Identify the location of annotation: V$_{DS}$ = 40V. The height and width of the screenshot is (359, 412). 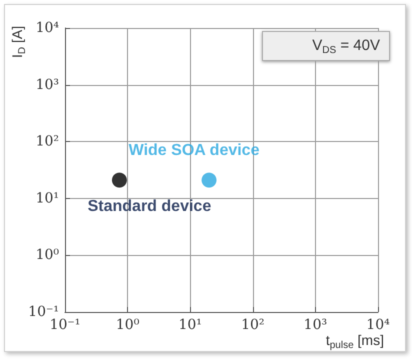
(346, 47).